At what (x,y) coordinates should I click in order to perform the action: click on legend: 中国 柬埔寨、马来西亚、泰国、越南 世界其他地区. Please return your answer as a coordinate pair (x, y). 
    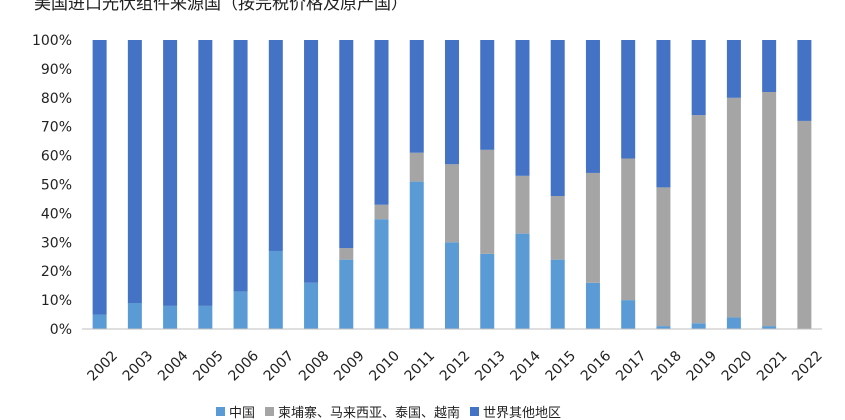
    Looking at the image, I should click on (388, 412).